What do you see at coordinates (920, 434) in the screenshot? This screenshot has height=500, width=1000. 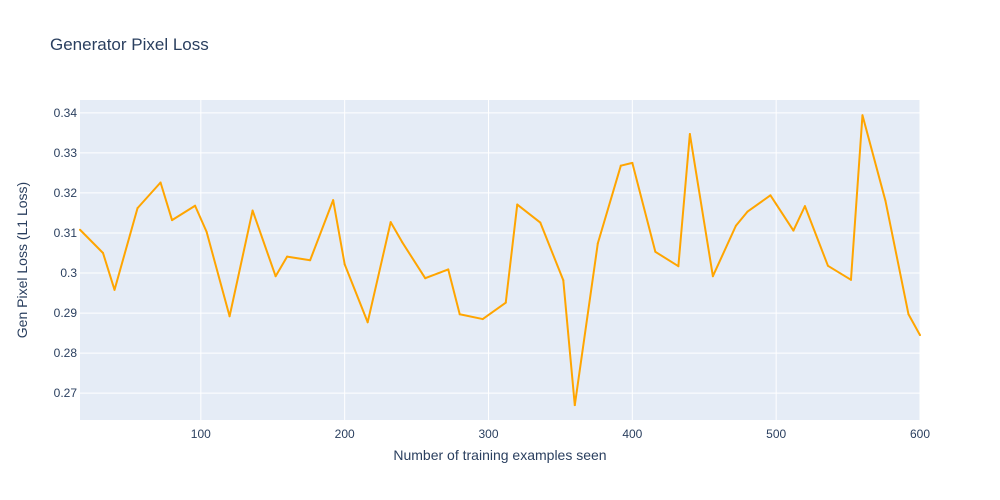 I see `x-tick-label: 600` at bounding box center [920, 434].